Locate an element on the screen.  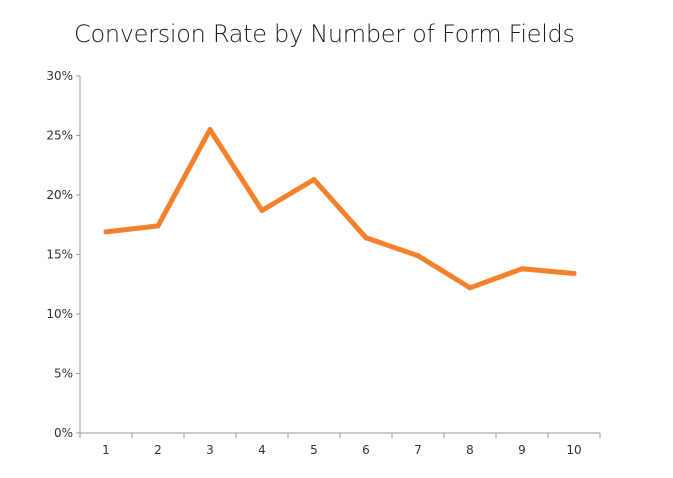
y-tick-label: 0% is located at coordinates (63, 433).